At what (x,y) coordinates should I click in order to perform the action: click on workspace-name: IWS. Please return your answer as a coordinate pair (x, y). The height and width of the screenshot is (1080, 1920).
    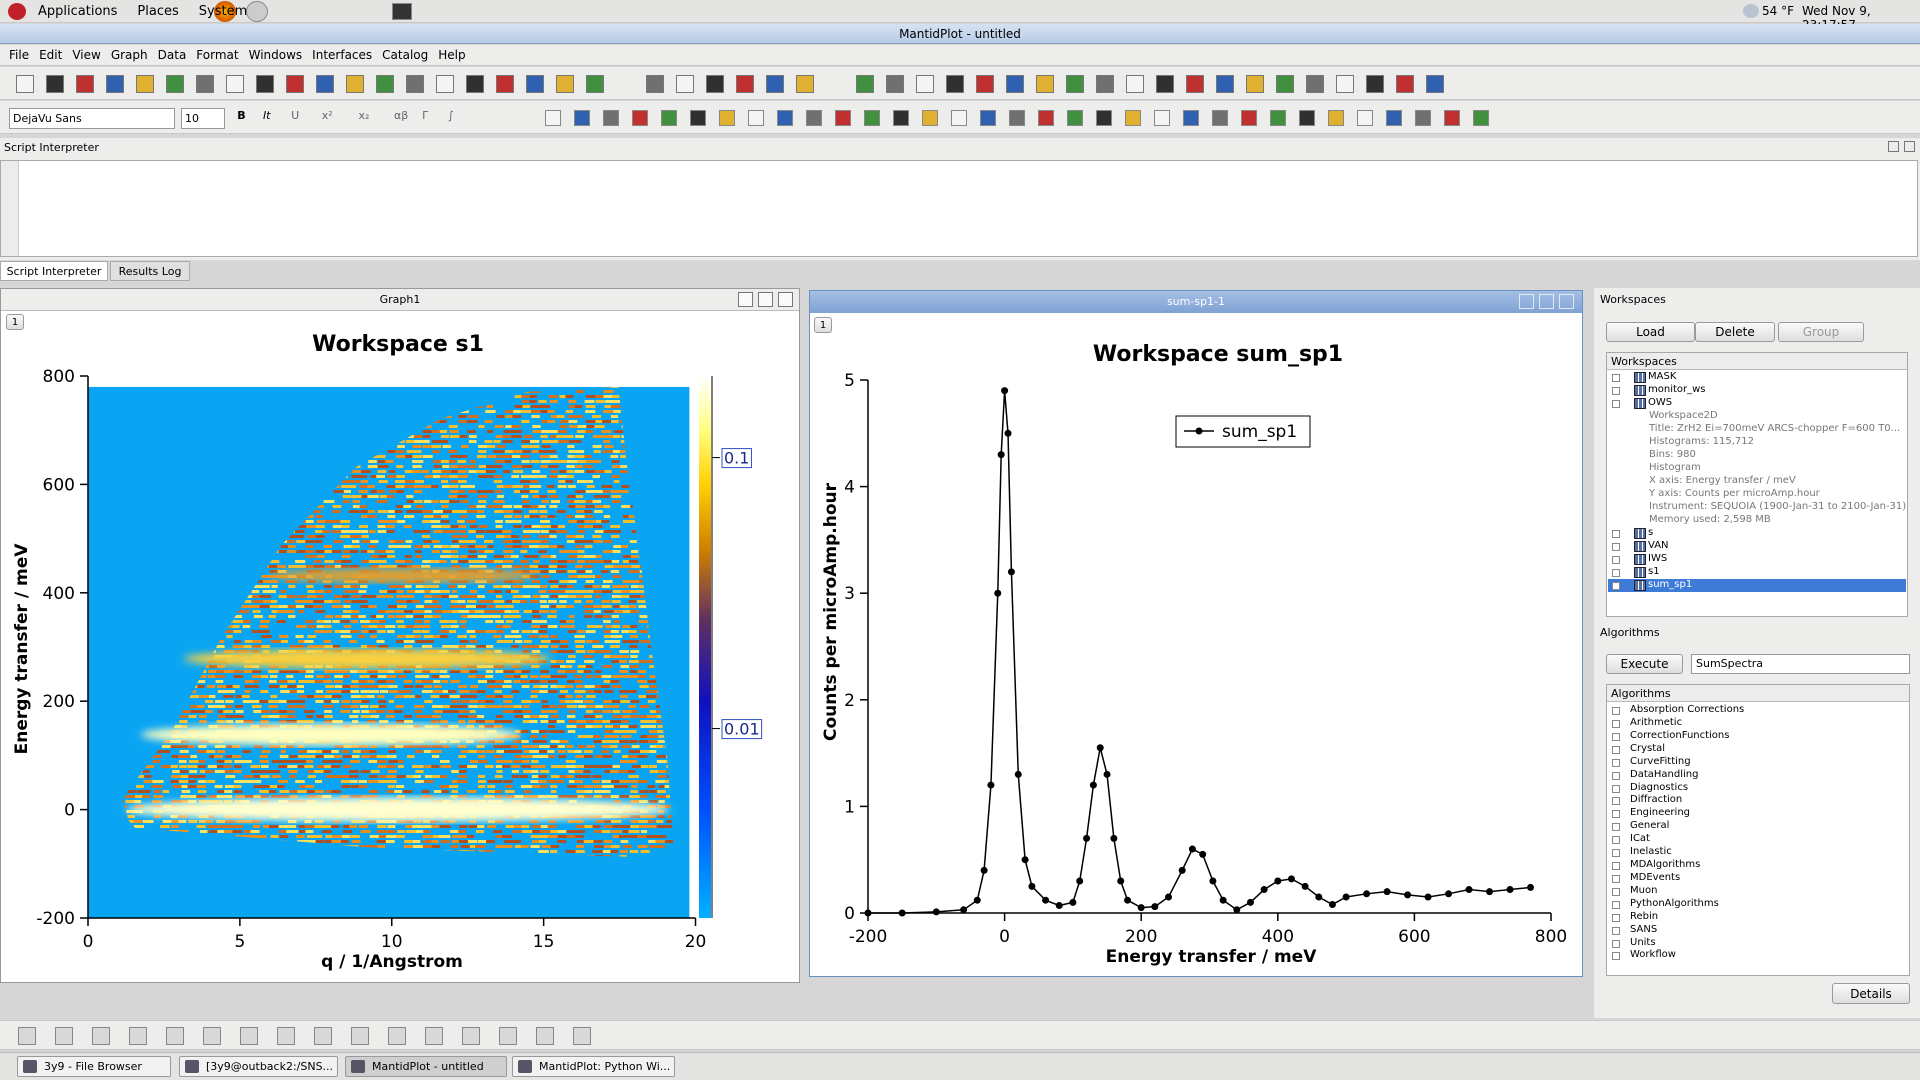
    Looking at the image, I should click on (1658, 558).